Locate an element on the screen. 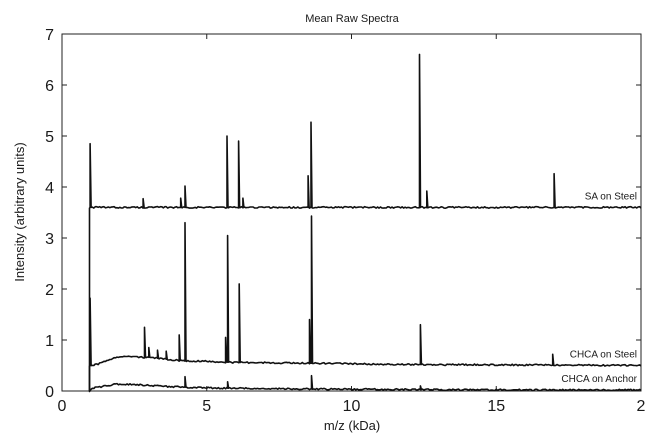 This screenshot has width=646, height=437. series-label-chca-on-anchor: CHCA on Anchor is located at coordinates (599, 379).